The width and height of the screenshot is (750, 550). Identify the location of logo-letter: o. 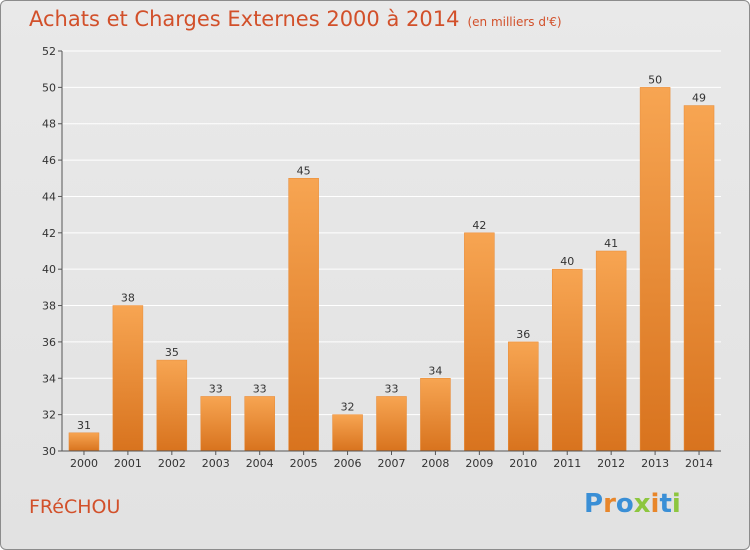
(624, 504).